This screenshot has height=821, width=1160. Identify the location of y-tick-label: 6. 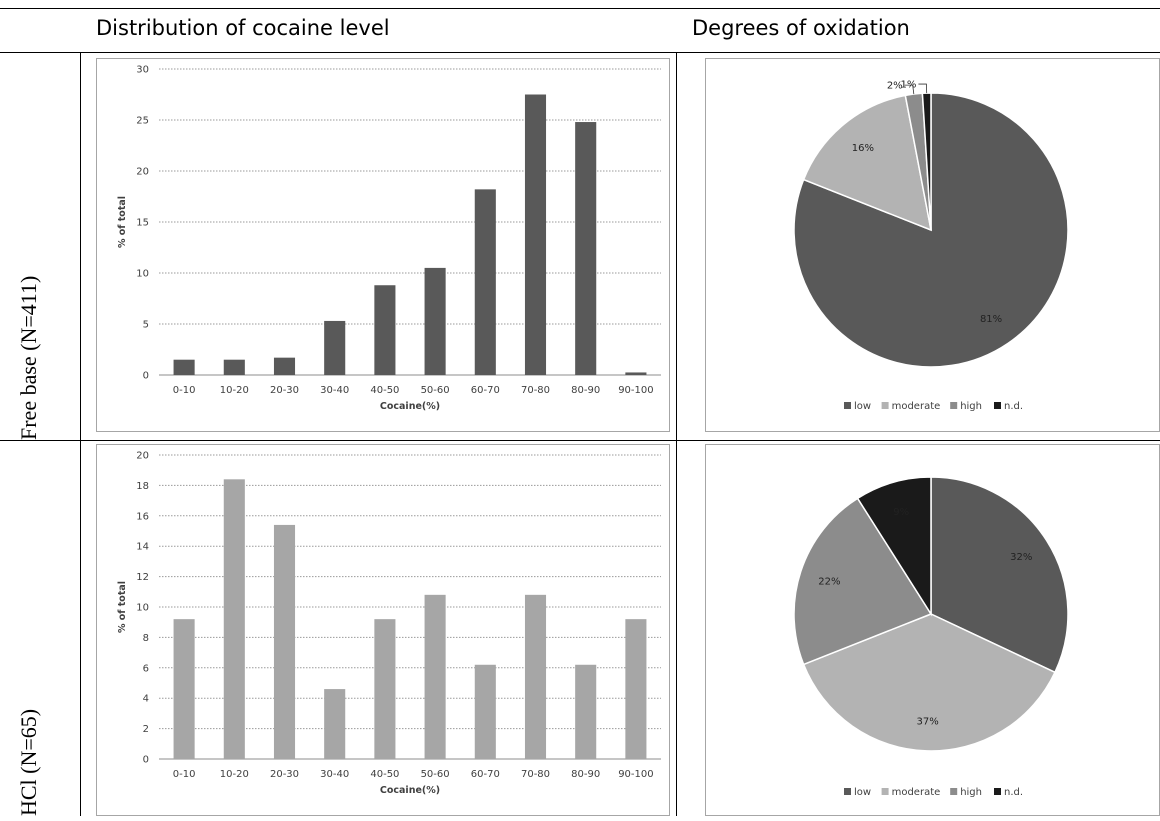
(146, 668).